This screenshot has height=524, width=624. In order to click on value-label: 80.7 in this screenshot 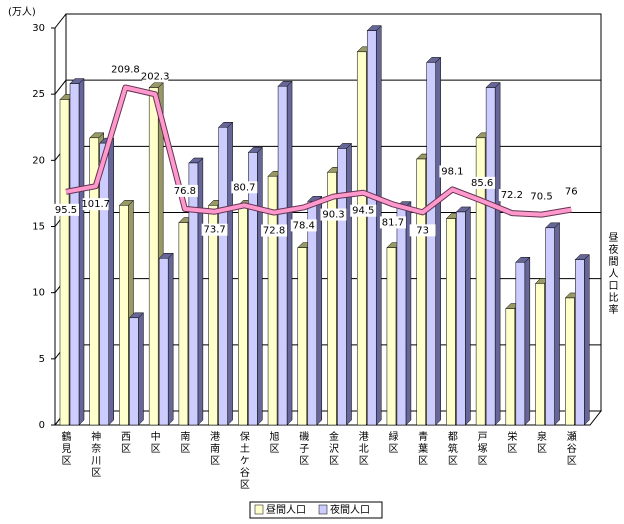, I will do `click(244, 187)`.